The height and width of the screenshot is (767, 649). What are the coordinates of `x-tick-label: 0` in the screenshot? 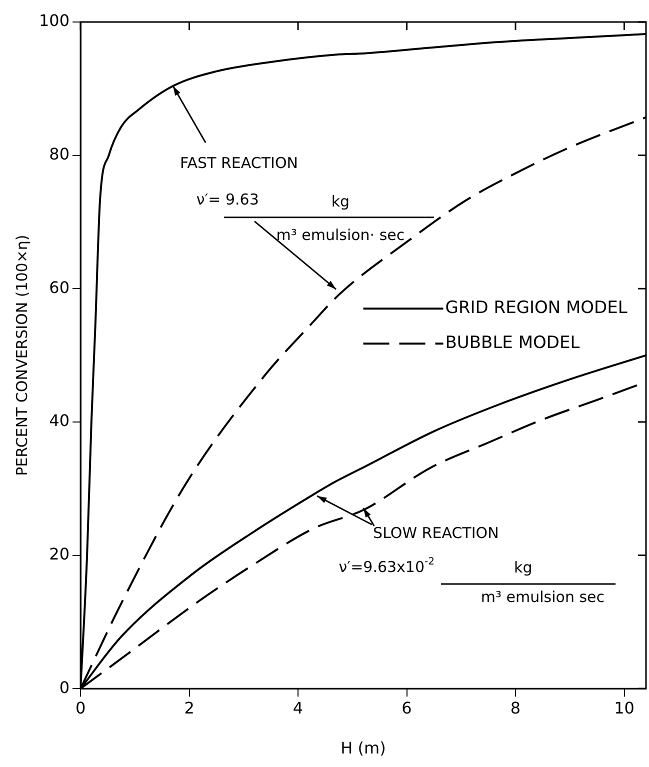 It's located at (80, 708).